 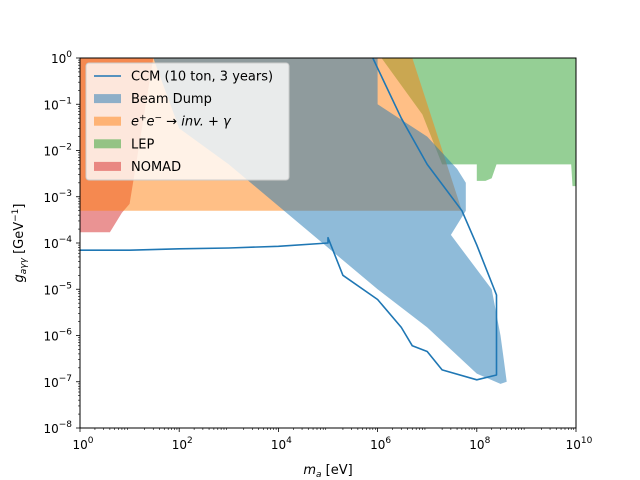 What do you see at coordinates (57, 289) in the screenshot?
I see `y-tick-label: 10⁻⁵` at bounding box center [57, 289].